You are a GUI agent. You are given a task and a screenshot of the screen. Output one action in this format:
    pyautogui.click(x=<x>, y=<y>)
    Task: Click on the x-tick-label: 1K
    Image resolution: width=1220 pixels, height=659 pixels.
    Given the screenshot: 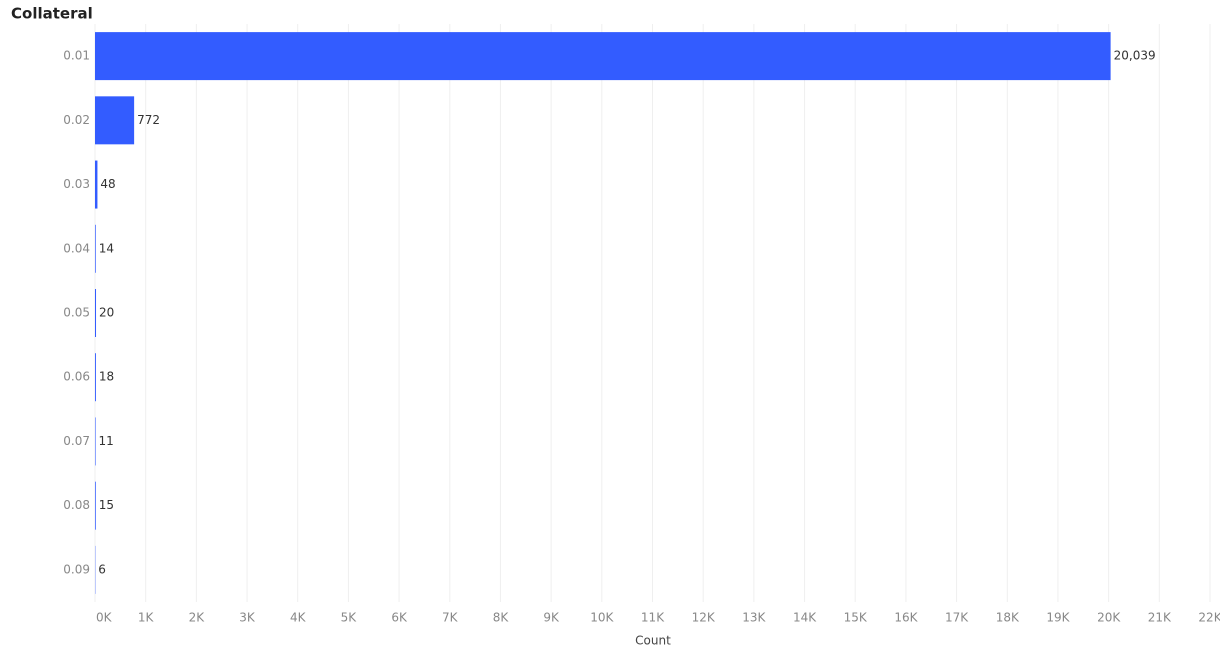 What is the action you would take?
    pyautogui.click(x=146, y=618)
    